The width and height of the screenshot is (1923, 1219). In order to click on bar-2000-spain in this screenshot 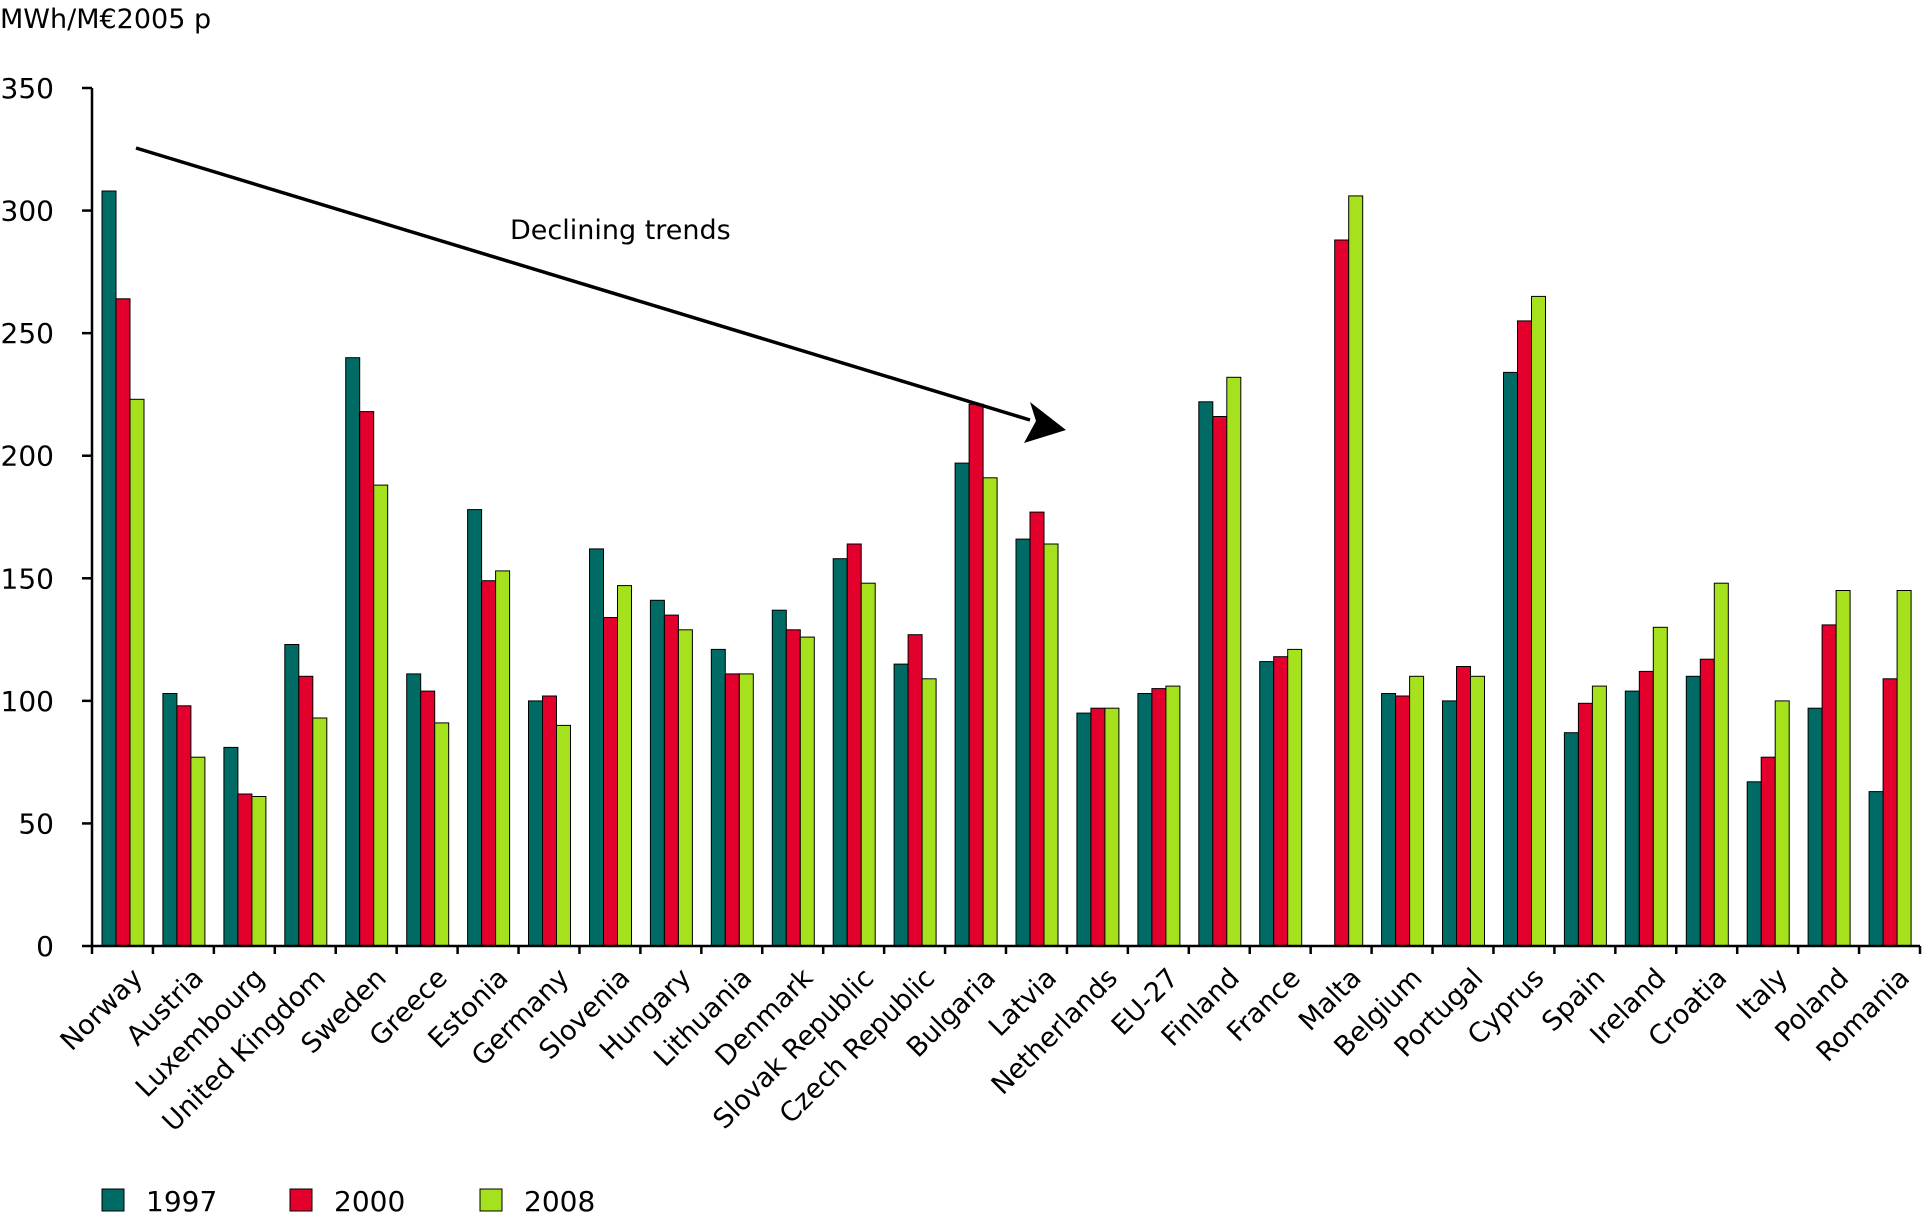, I will do `click(1585, 824)`.